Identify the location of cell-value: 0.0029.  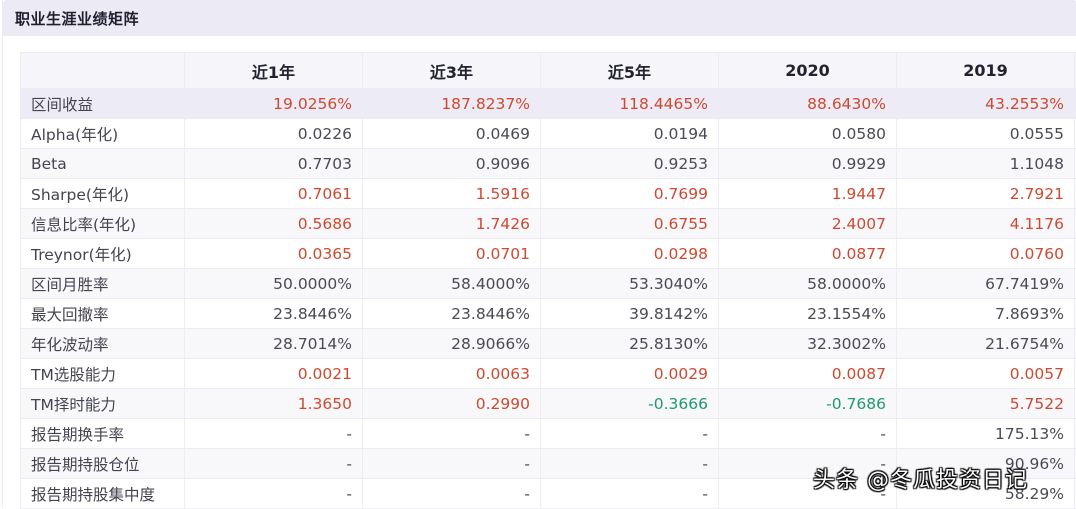
(630, 374).